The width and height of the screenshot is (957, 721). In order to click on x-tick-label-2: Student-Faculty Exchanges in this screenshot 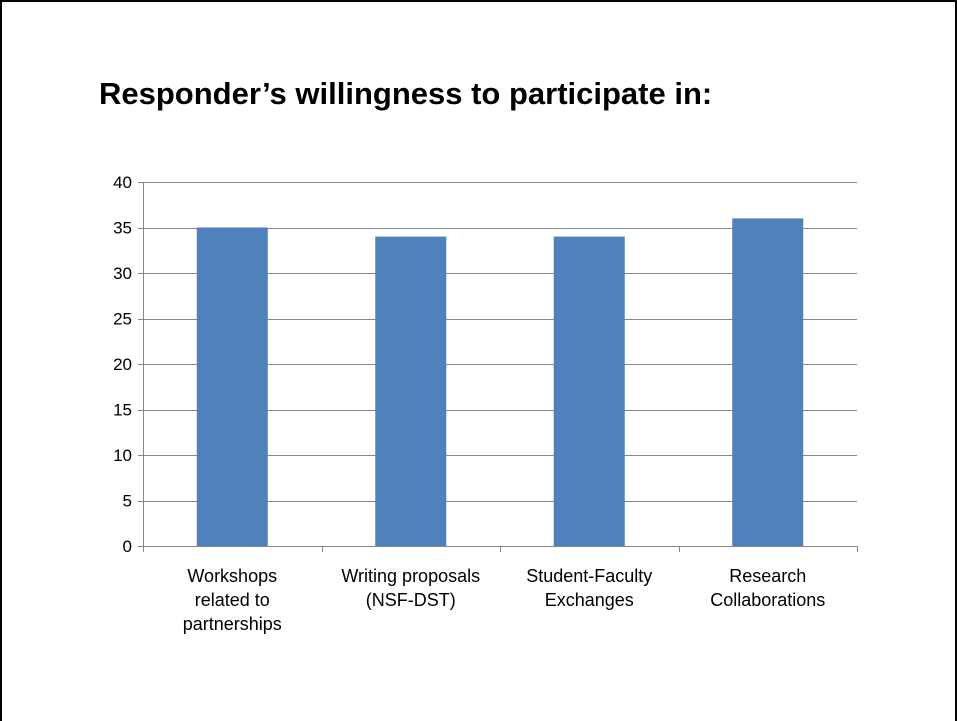, I will do `click(589, 588)`.